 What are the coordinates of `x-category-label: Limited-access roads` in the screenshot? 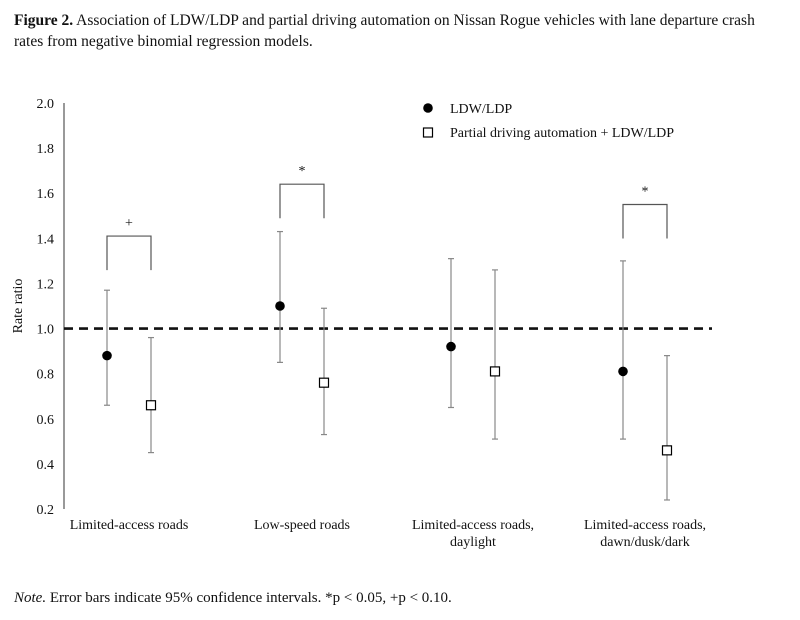 It's located at (129, 525).